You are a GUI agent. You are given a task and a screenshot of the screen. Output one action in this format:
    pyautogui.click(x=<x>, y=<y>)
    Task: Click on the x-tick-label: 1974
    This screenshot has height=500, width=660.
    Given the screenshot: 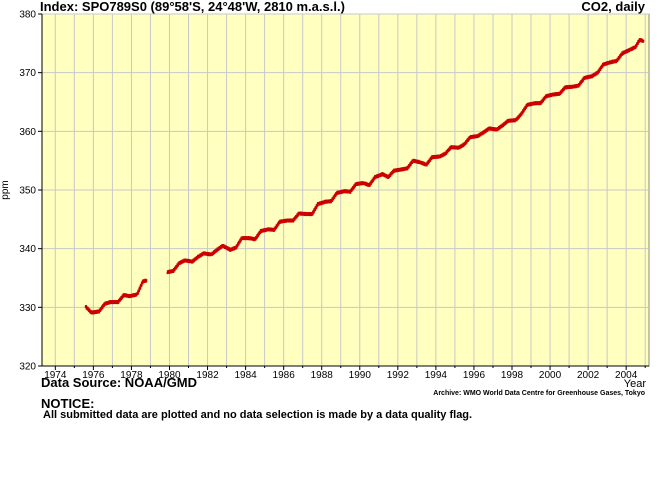 What is the action you would take?
    pyautogui.click(x=55, y=375)
    